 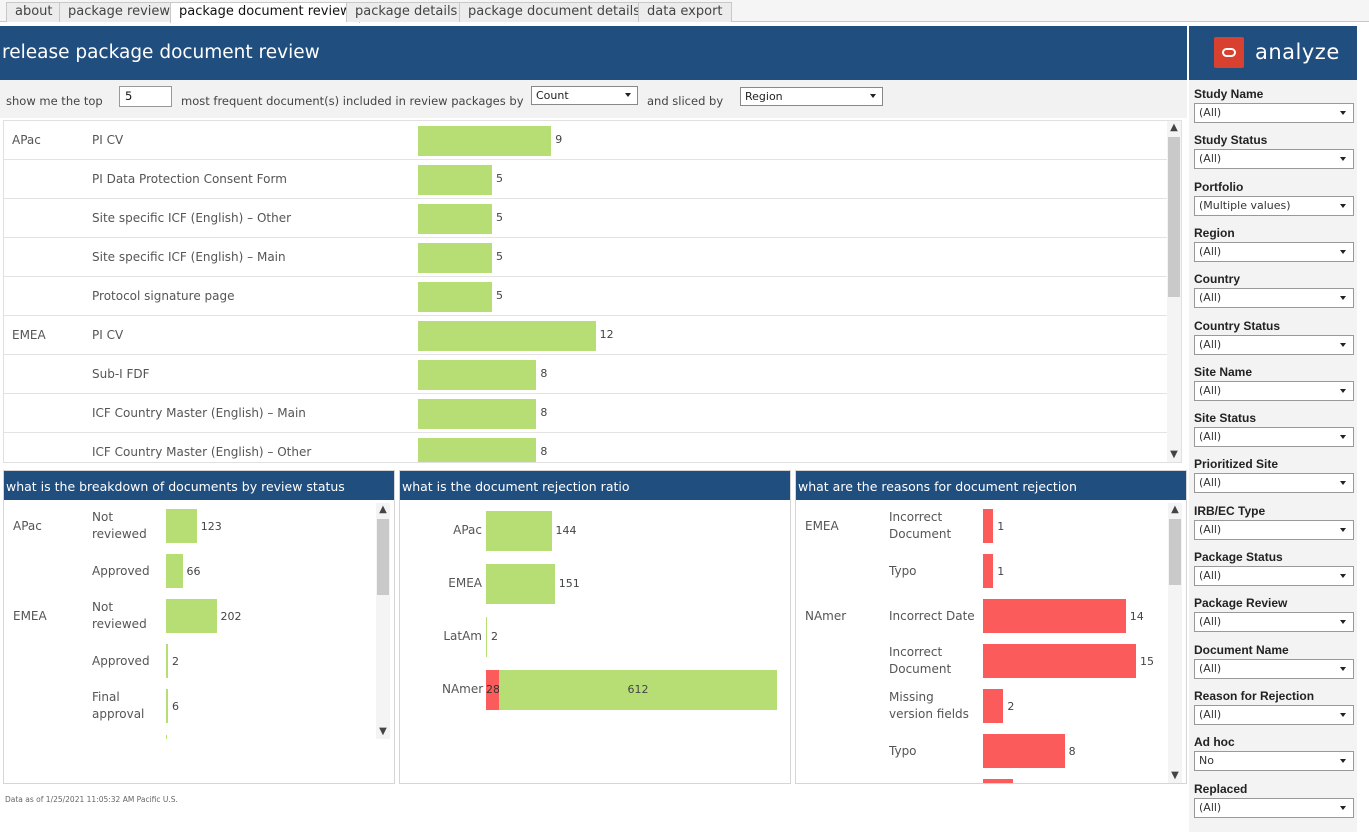 What do you see at coordinates (1274, 622) in the screenshot?
I see `filter-dropdown-package-review: (All)` at bounding box center [1274, 622].